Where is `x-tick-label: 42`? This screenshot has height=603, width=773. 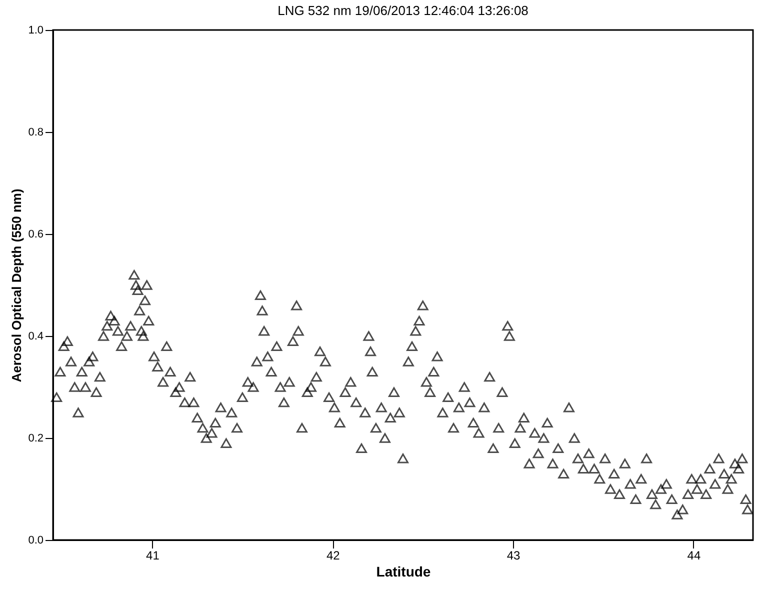 x-tick-label: 42 is located at coordinates (333, 555).